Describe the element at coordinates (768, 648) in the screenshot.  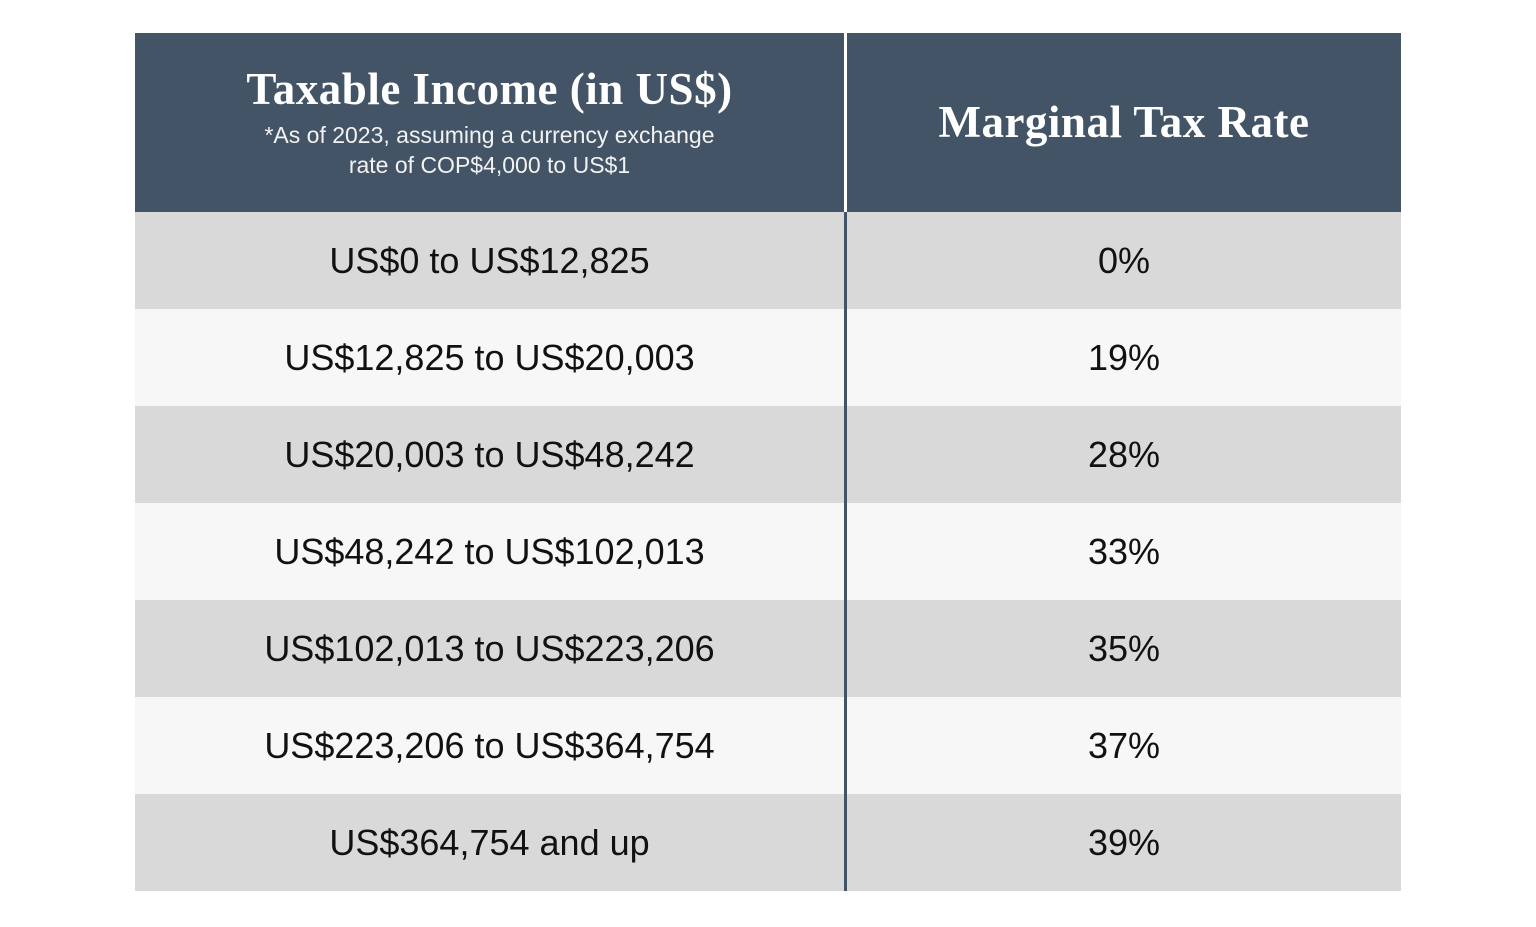
I see `table-row: US$102,013 to US$223,206 35%` at that location.